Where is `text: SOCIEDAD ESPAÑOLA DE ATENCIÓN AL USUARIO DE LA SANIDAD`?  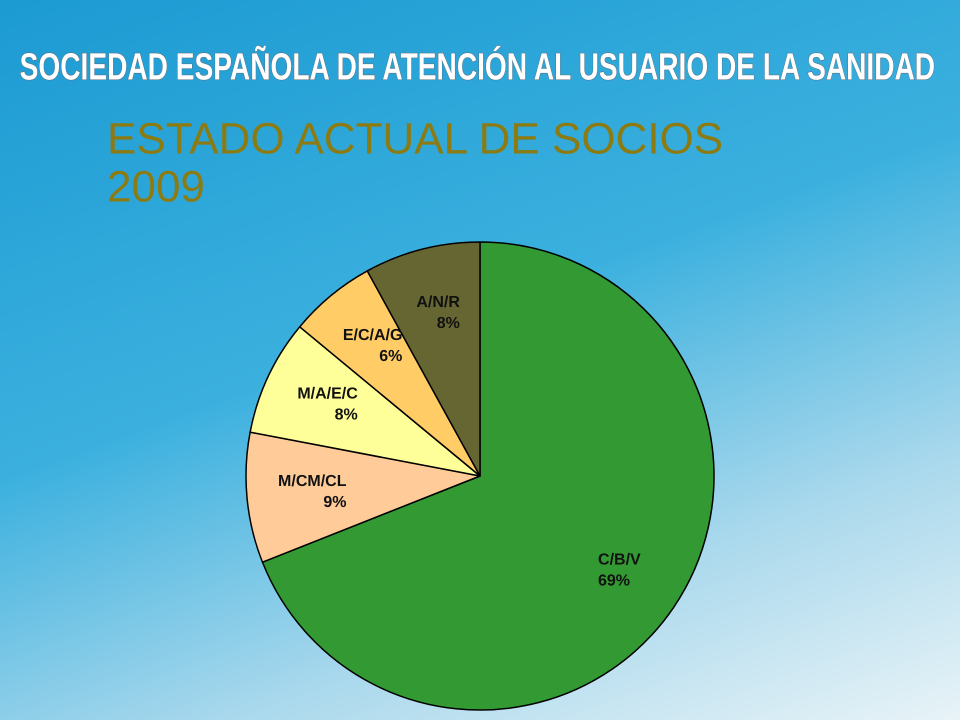
text: SOCIEDAD ESPAÑOLA DE ATENCIÓN AL USUARIO DE LA SANIDAD is located at coordinates (478, 67).